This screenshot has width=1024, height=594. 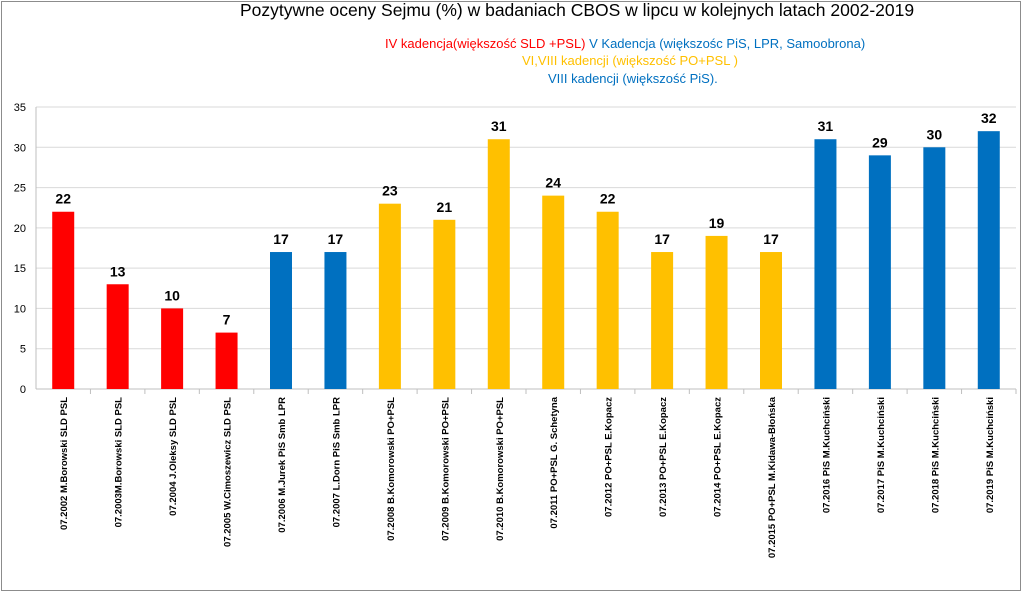 I want to click on data-label: 13, so click(x=118, y=271).